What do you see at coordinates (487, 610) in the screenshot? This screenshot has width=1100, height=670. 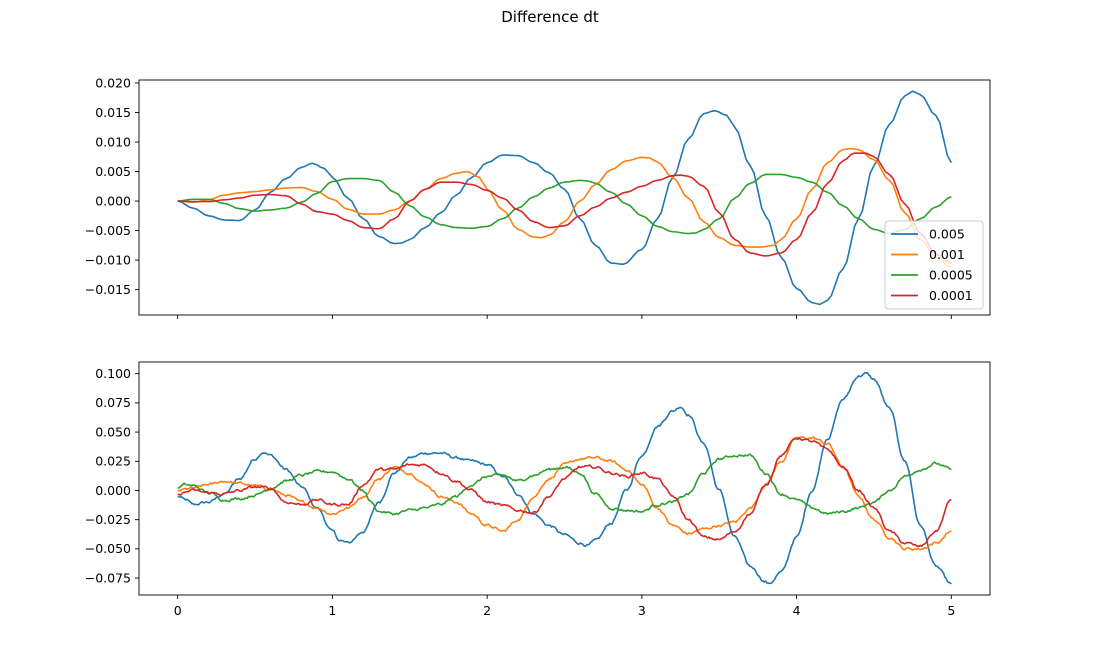 I see `x-tick-label: 2` at bounding box center [487, 610].